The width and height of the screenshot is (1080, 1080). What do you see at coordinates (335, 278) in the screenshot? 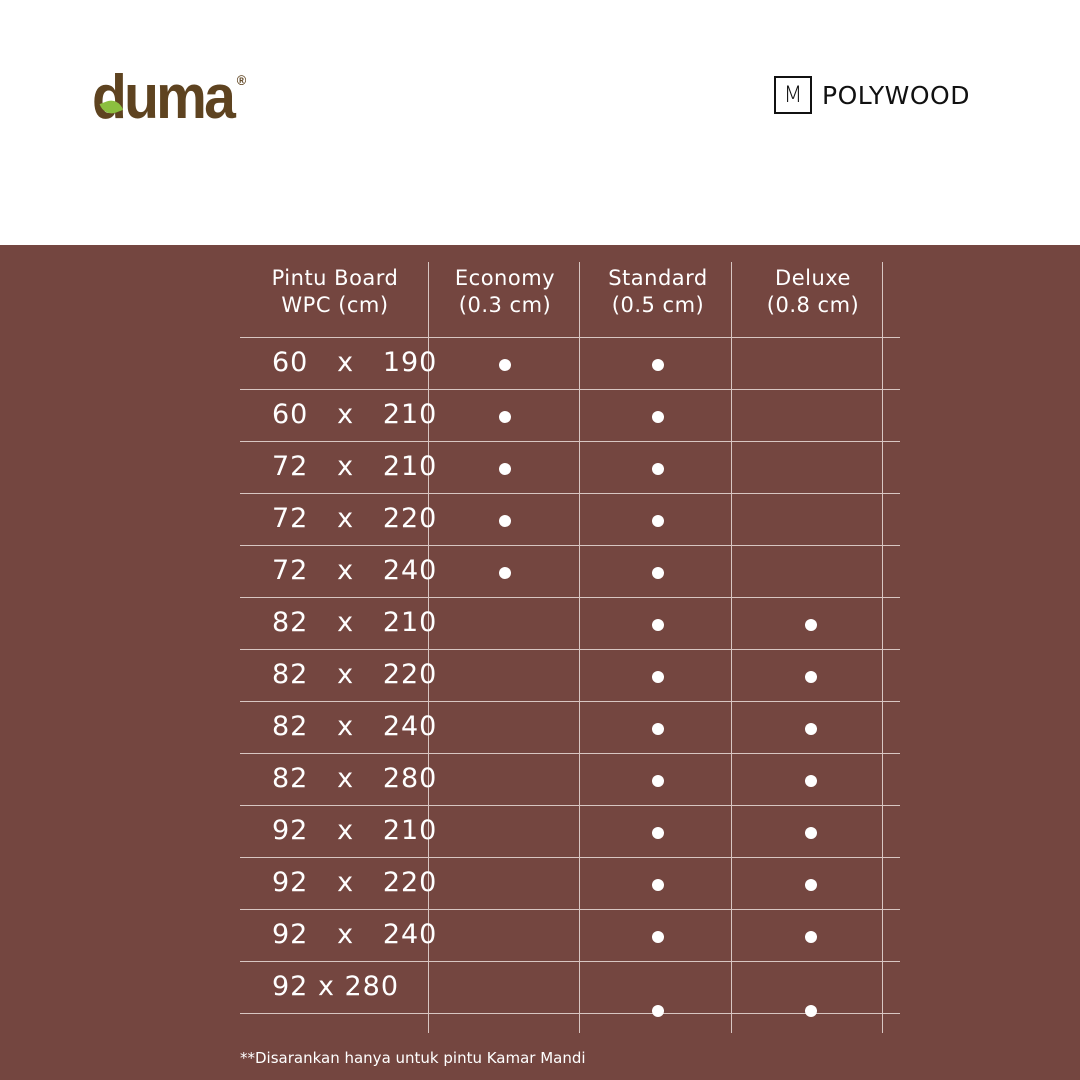
I see `column-header-line: Pintu Board` at bounding box center [335, 278].